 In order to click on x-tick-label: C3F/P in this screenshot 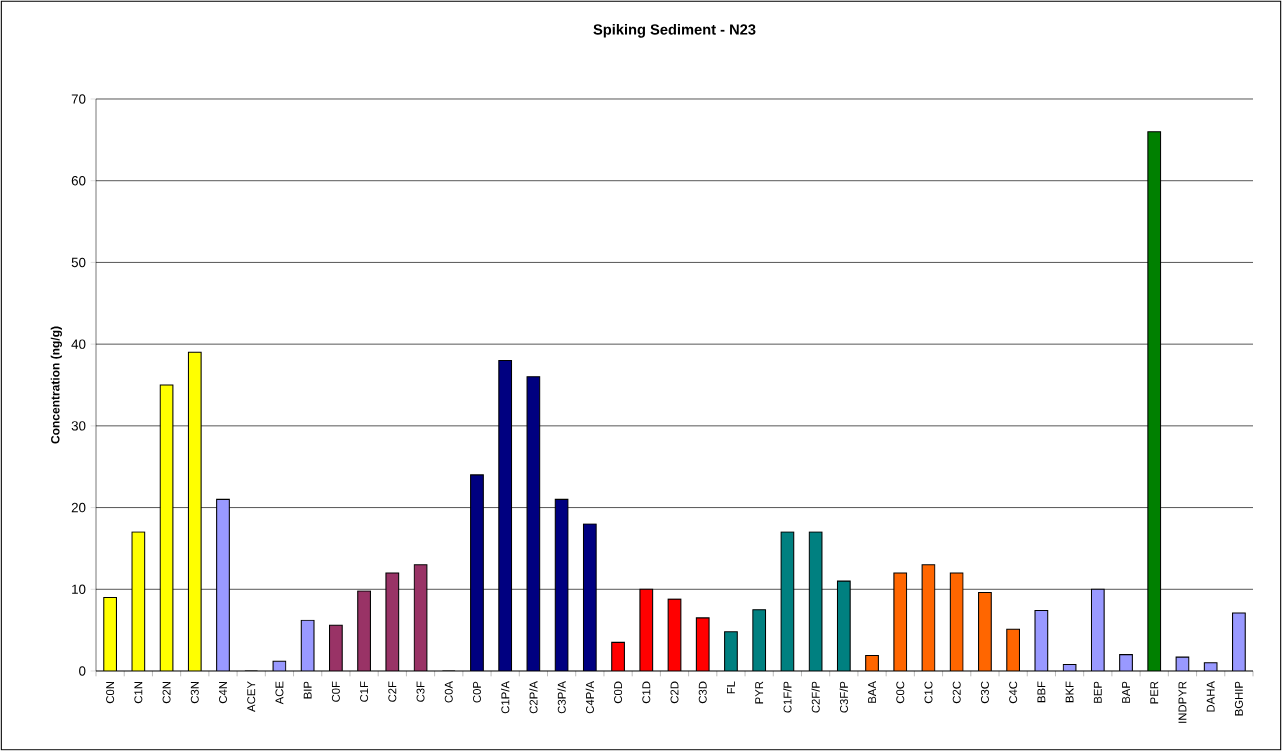, I will do `click(843, 697)`.